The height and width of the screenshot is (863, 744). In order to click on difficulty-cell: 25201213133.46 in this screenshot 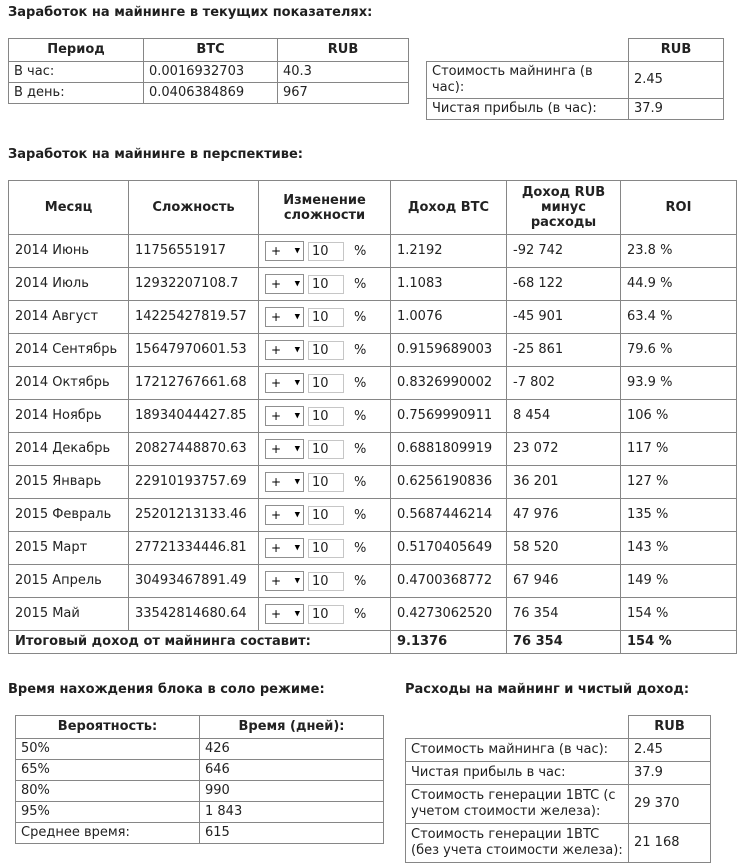, I will do `click(193, 515)`.